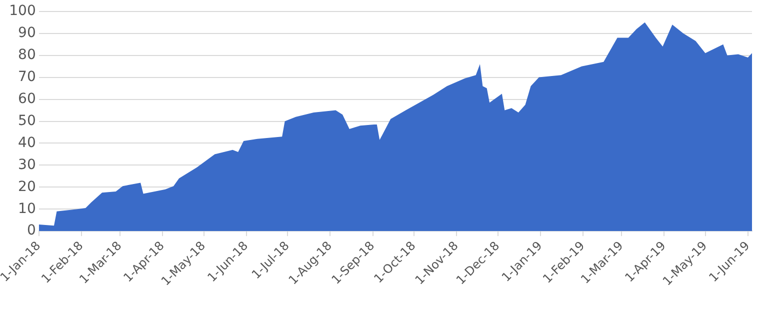 The height and width of the screenshot is (332, 776). Describe the element at coordinates (27, 98) in the screenshot. I see `y-tick-label: 60` at that location.